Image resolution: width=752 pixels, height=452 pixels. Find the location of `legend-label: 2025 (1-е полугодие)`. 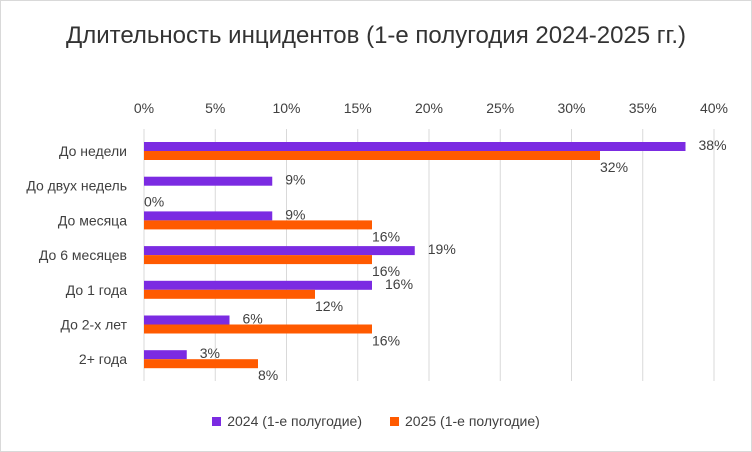

legend-label: 2025 (1-е полугодие) is located at coordinates (472, 421).